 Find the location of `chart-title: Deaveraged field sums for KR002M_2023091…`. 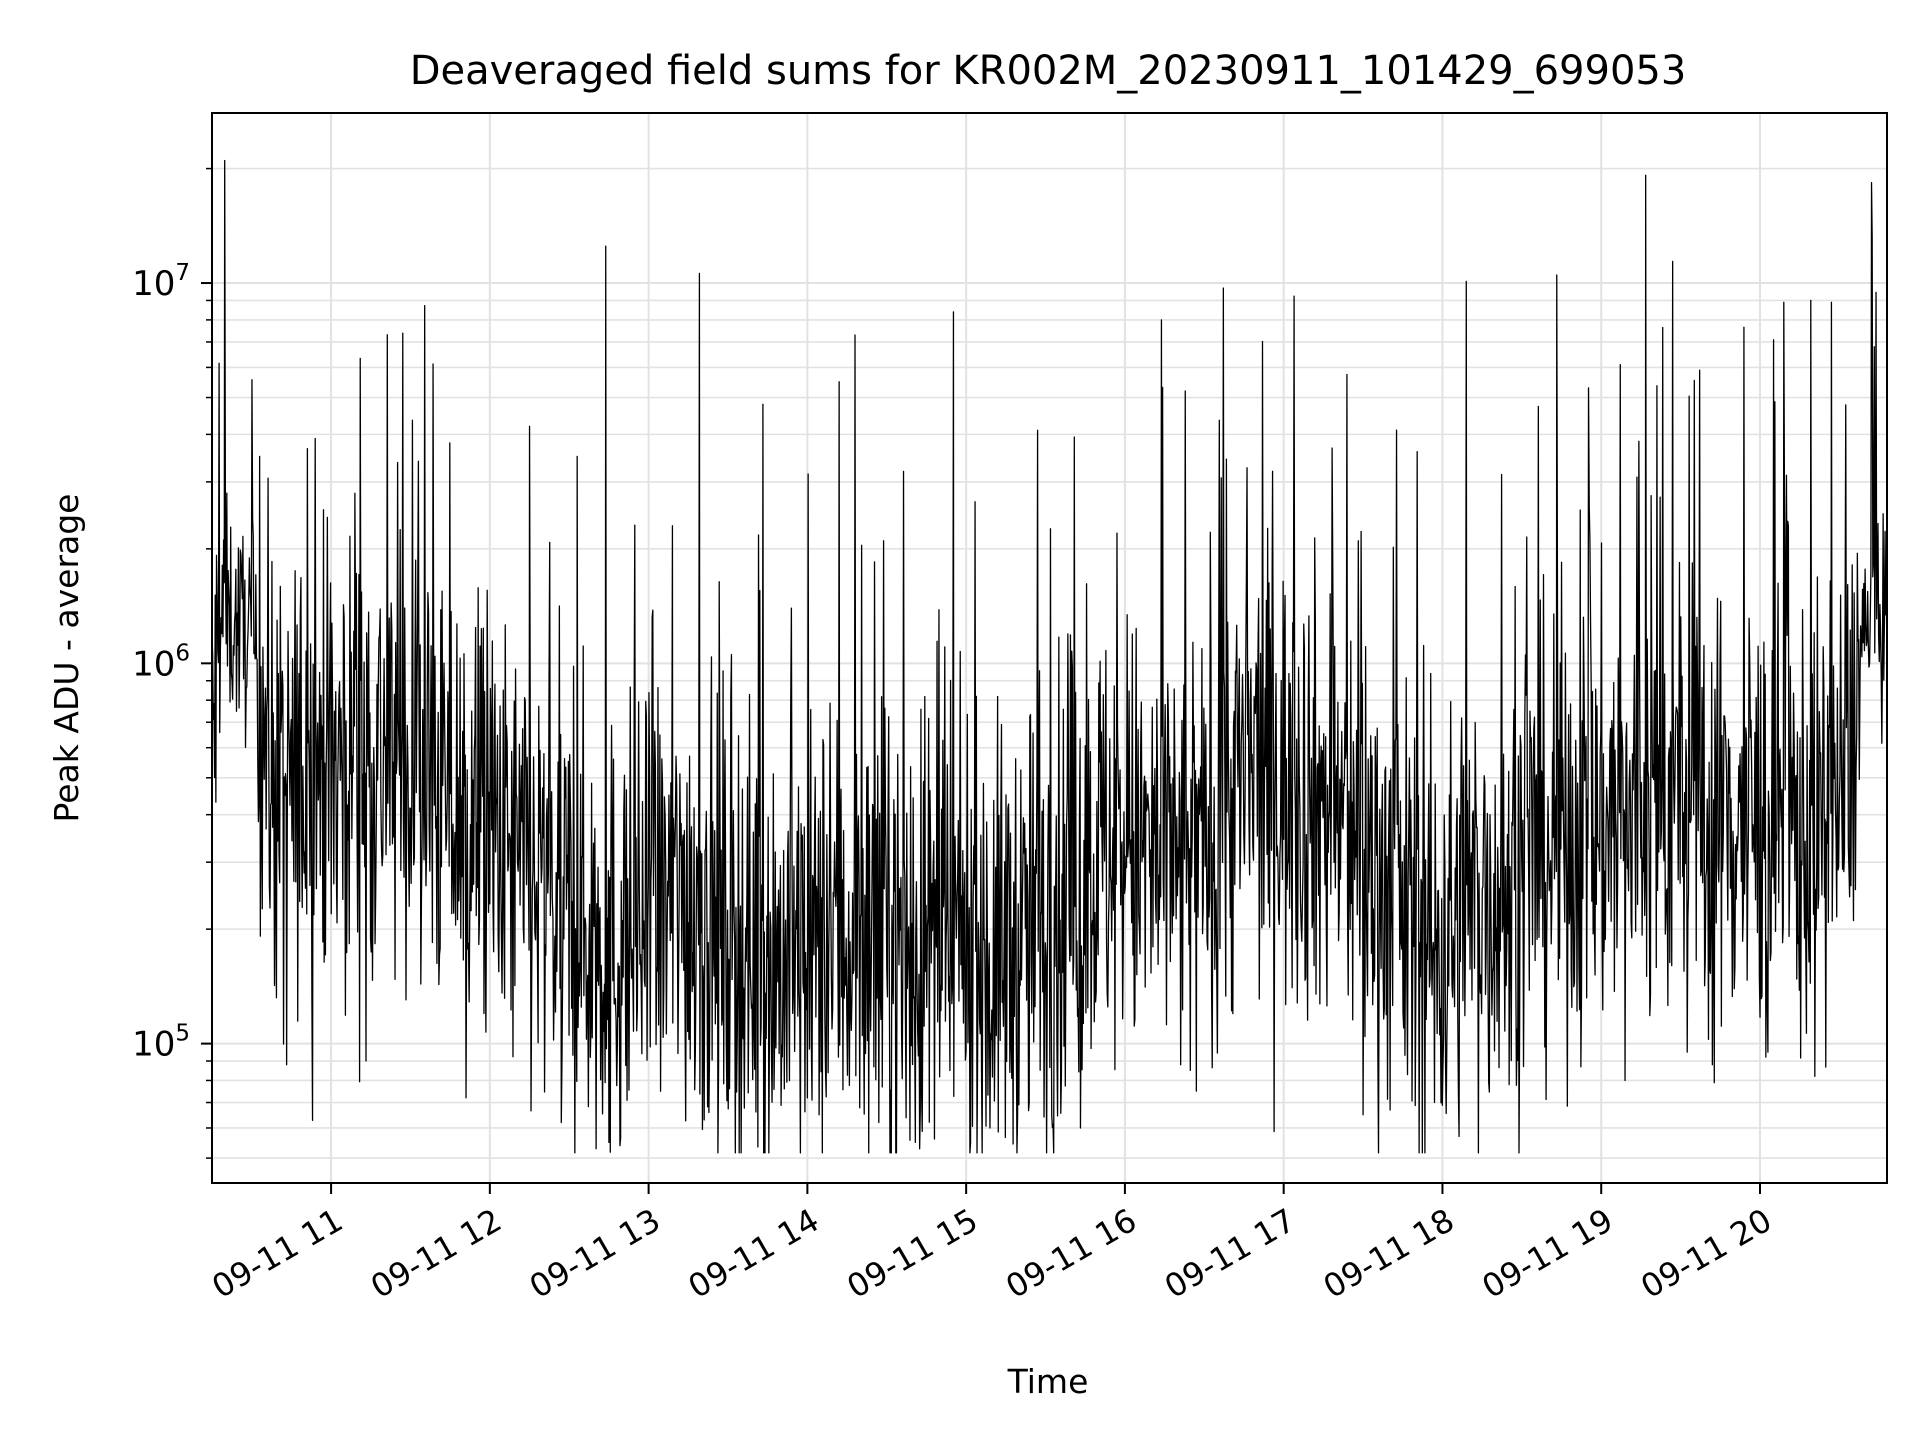

chart-title: Deaveraged field sums for KR002M_2023091… is located at coordinates (1048, 71).